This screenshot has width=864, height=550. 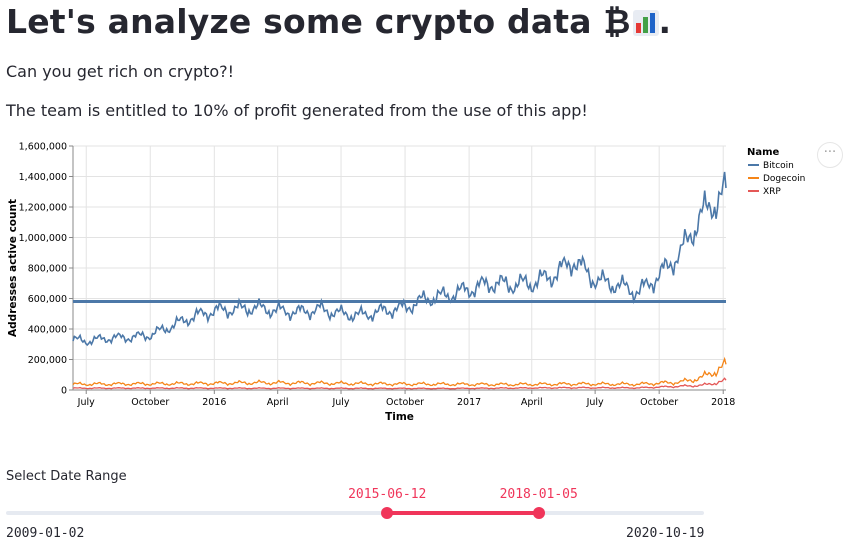 What do you see at coordinates (43, 177) in the screenshot?
I see `y-tick-label: 1,400,000` at bounding box center [43, 177].